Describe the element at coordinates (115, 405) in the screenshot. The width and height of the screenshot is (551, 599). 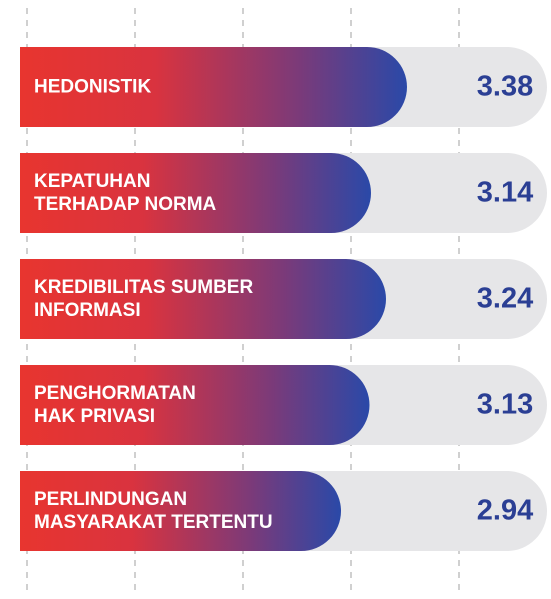
I see `category-label: PENGHORMATAN HAK PRIVASI` at that location.